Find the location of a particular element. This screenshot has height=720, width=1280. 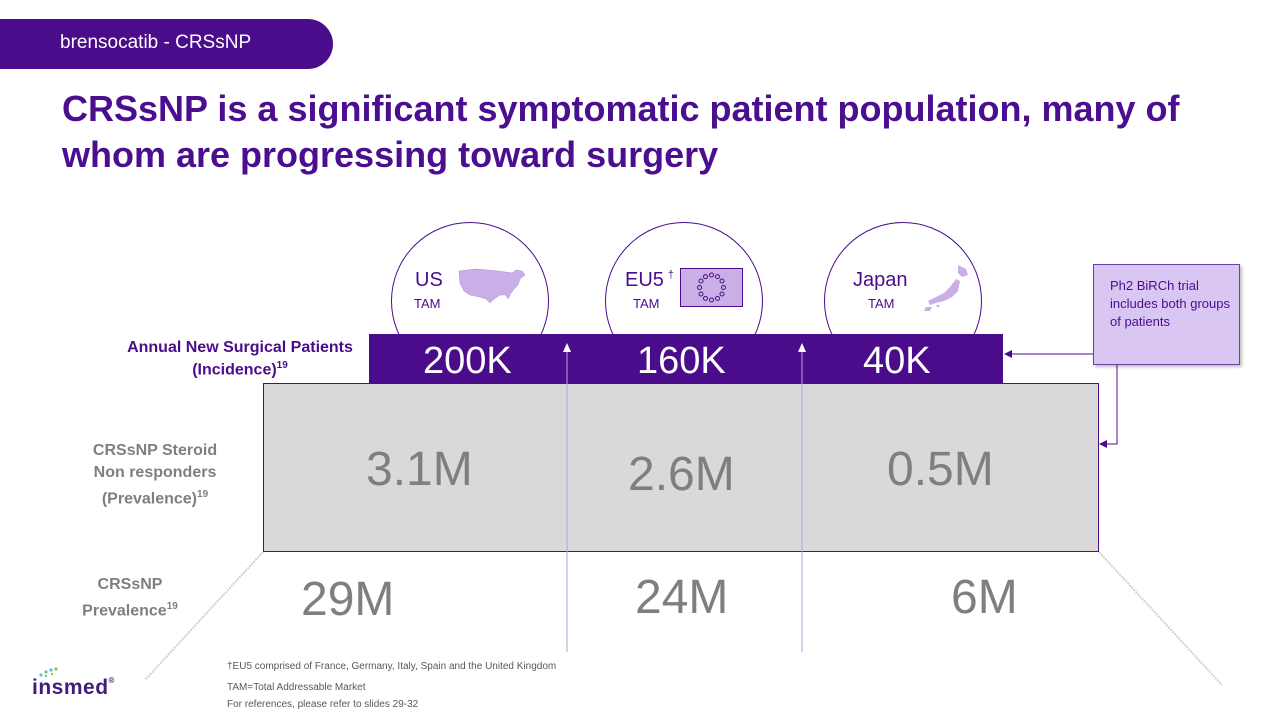

incidence-ref: 19 is located at coordinates (282, 365).